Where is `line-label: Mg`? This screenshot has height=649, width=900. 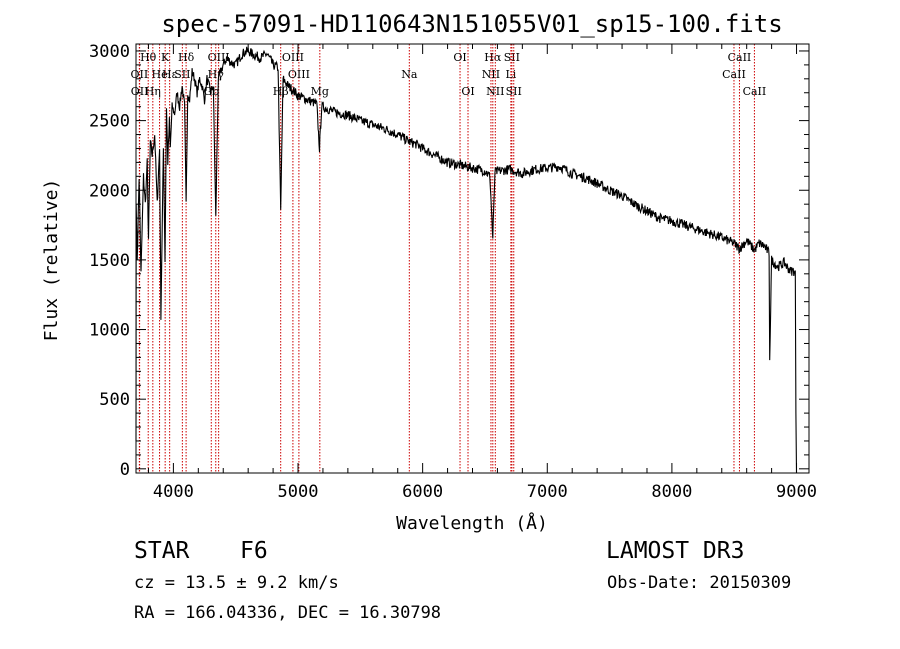 line-label: Mg is located at coordinates (320, 91).